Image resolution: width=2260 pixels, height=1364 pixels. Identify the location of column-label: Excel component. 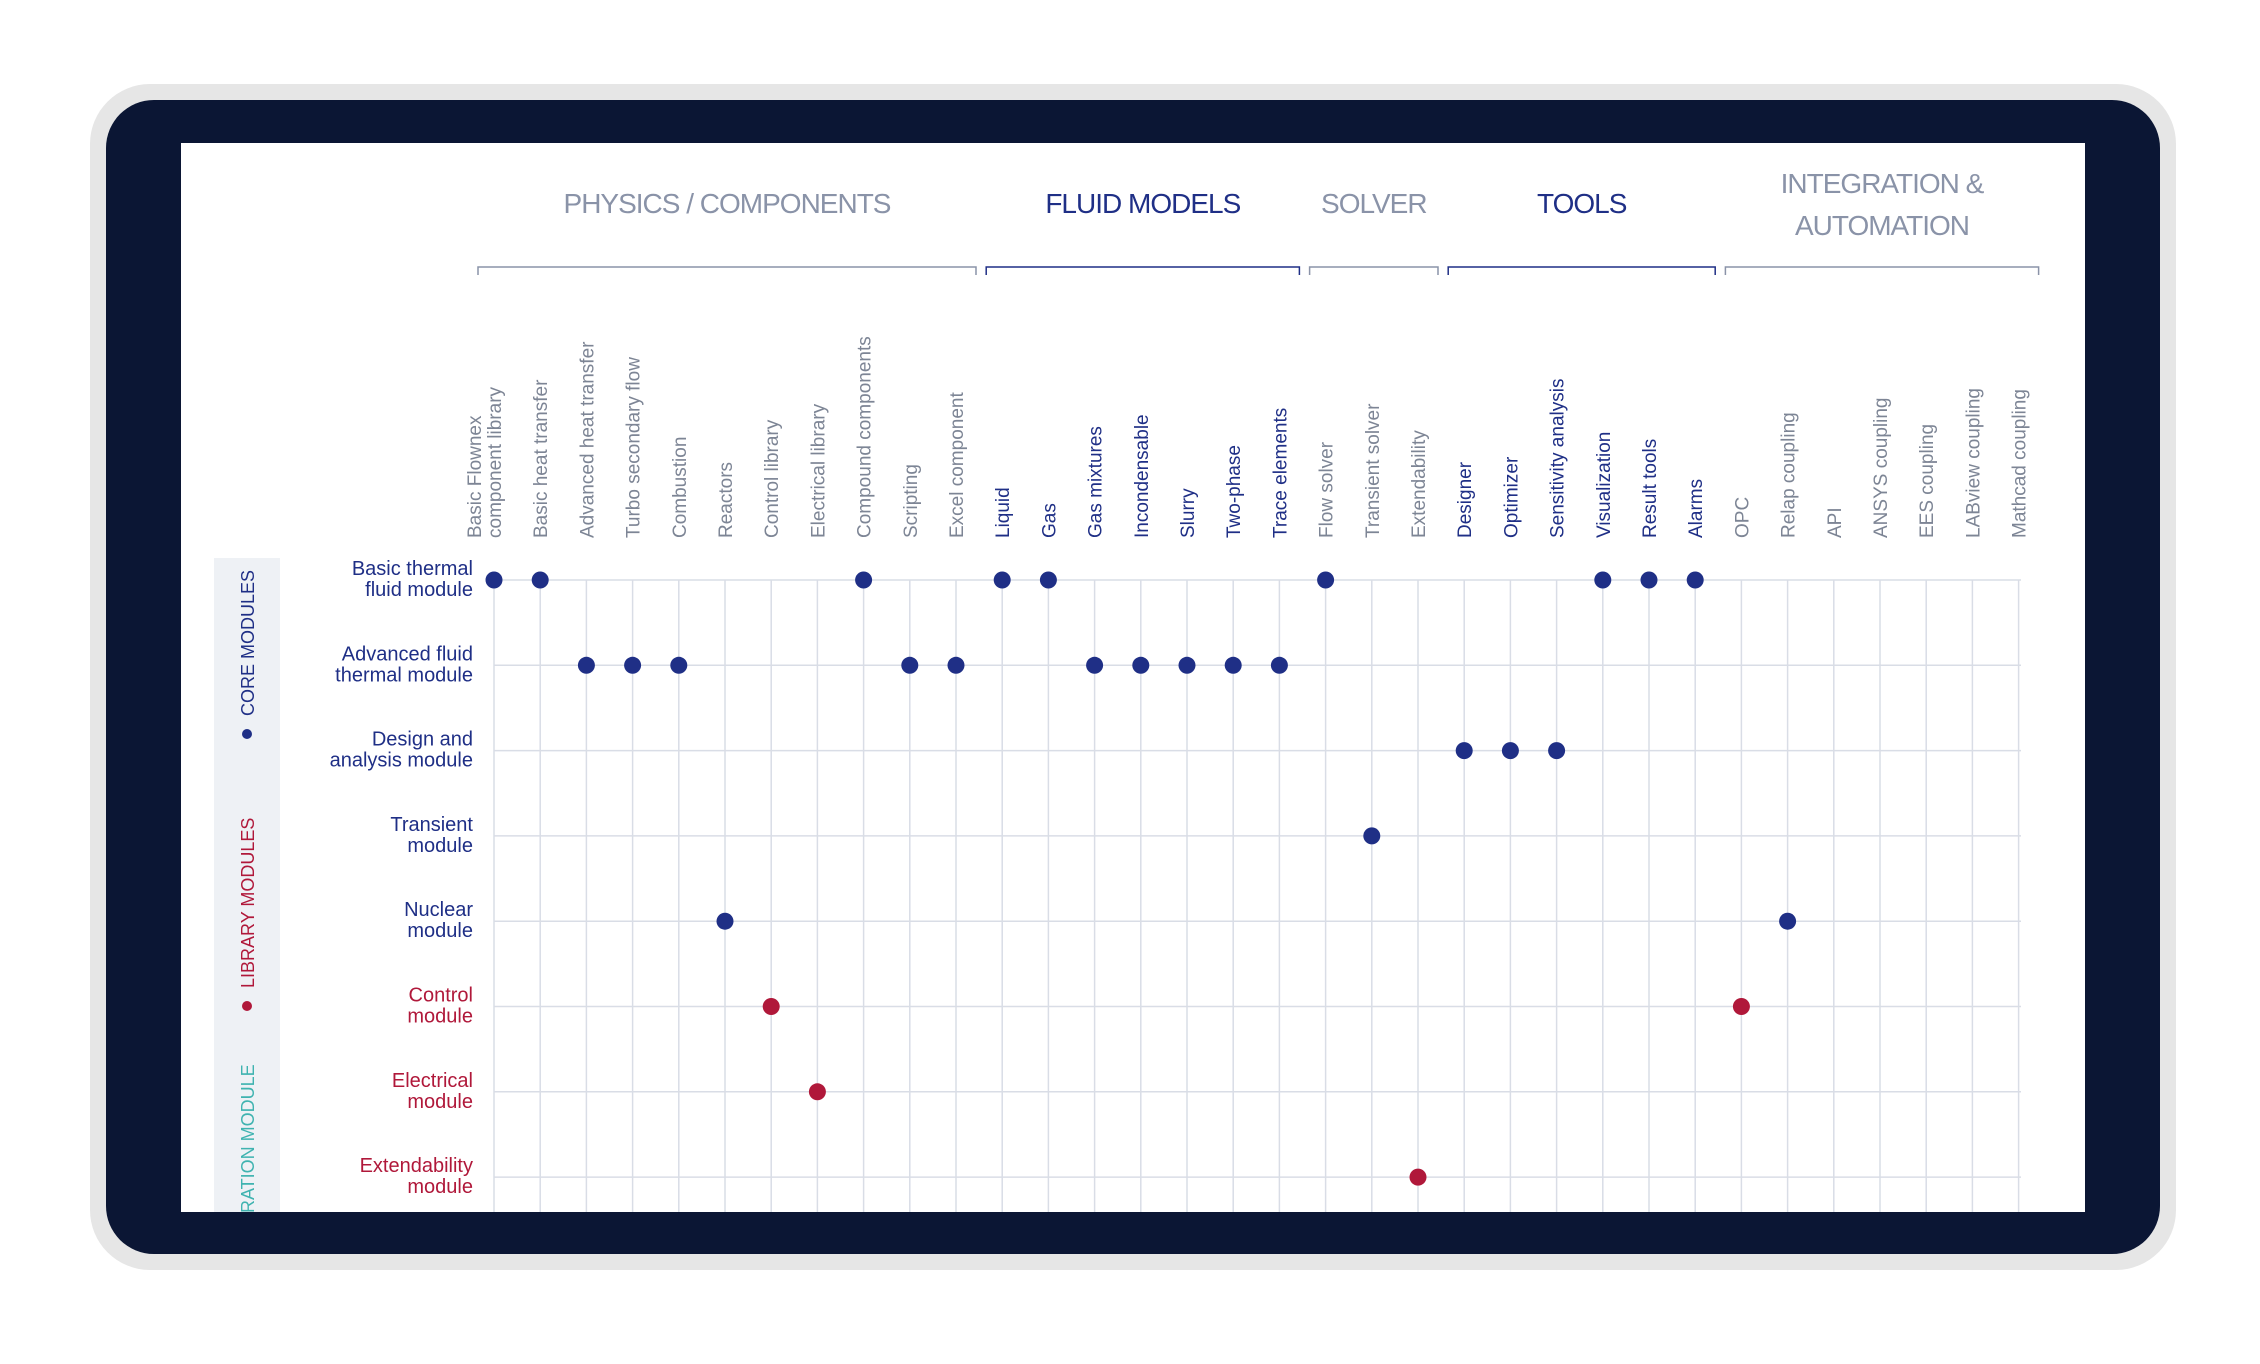
(957, 465).